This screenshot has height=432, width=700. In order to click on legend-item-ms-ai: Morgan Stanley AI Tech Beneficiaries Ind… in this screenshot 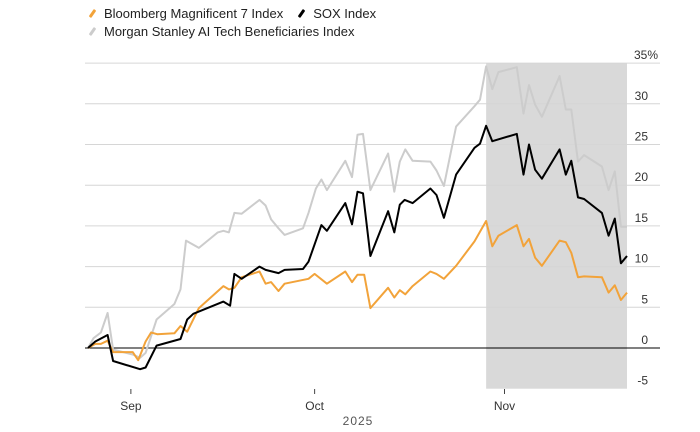, I will do `click(221, 31)`.